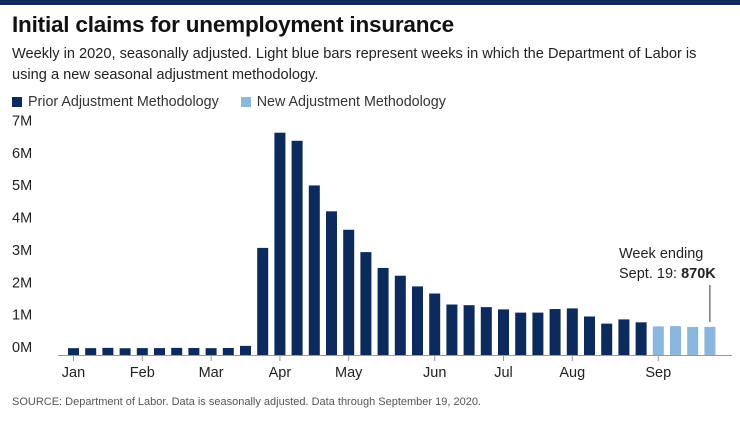 This screenshot has height=425, width=740. Describe the element at coordinates (22, 348) in the screenshot. I see `y-tick-label-0: 0M` at that location.